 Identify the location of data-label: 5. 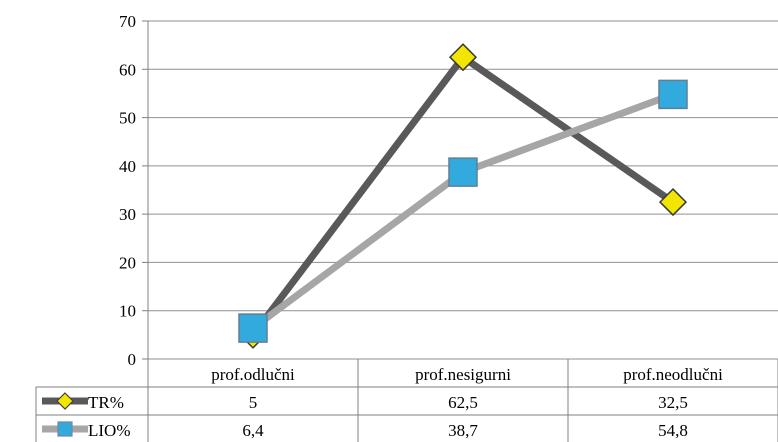
(253, 402).